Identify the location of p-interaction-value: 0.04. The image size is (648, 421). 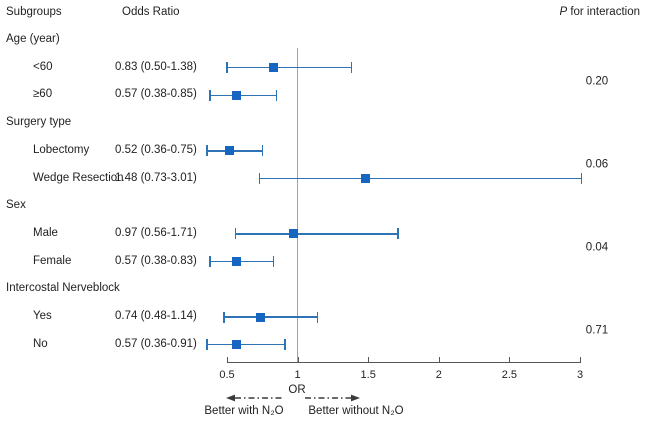
(597, 247).